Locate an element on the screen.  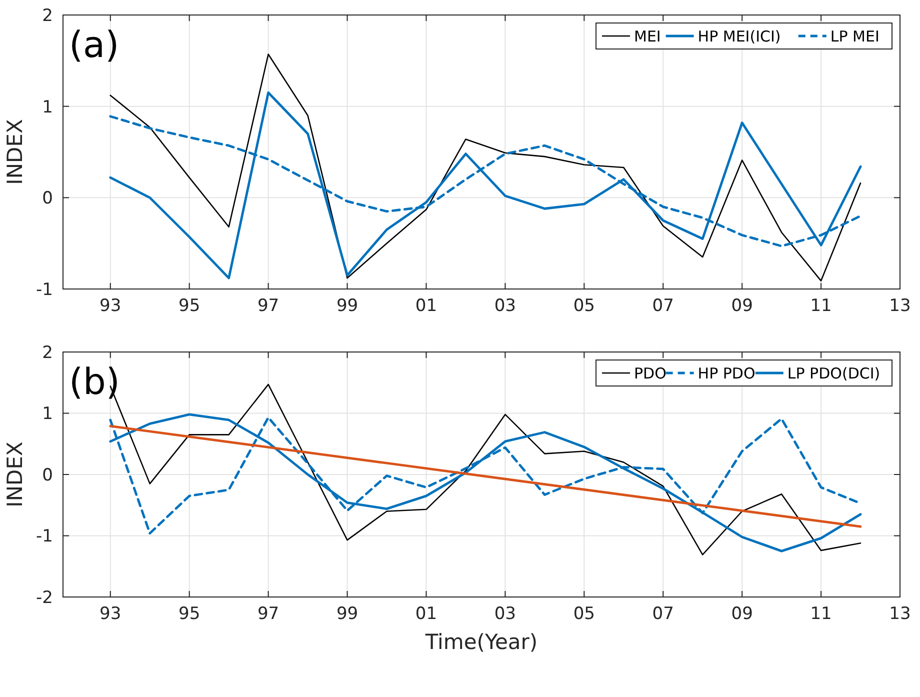
annotation: (a) is located at coordinates (94, 45).